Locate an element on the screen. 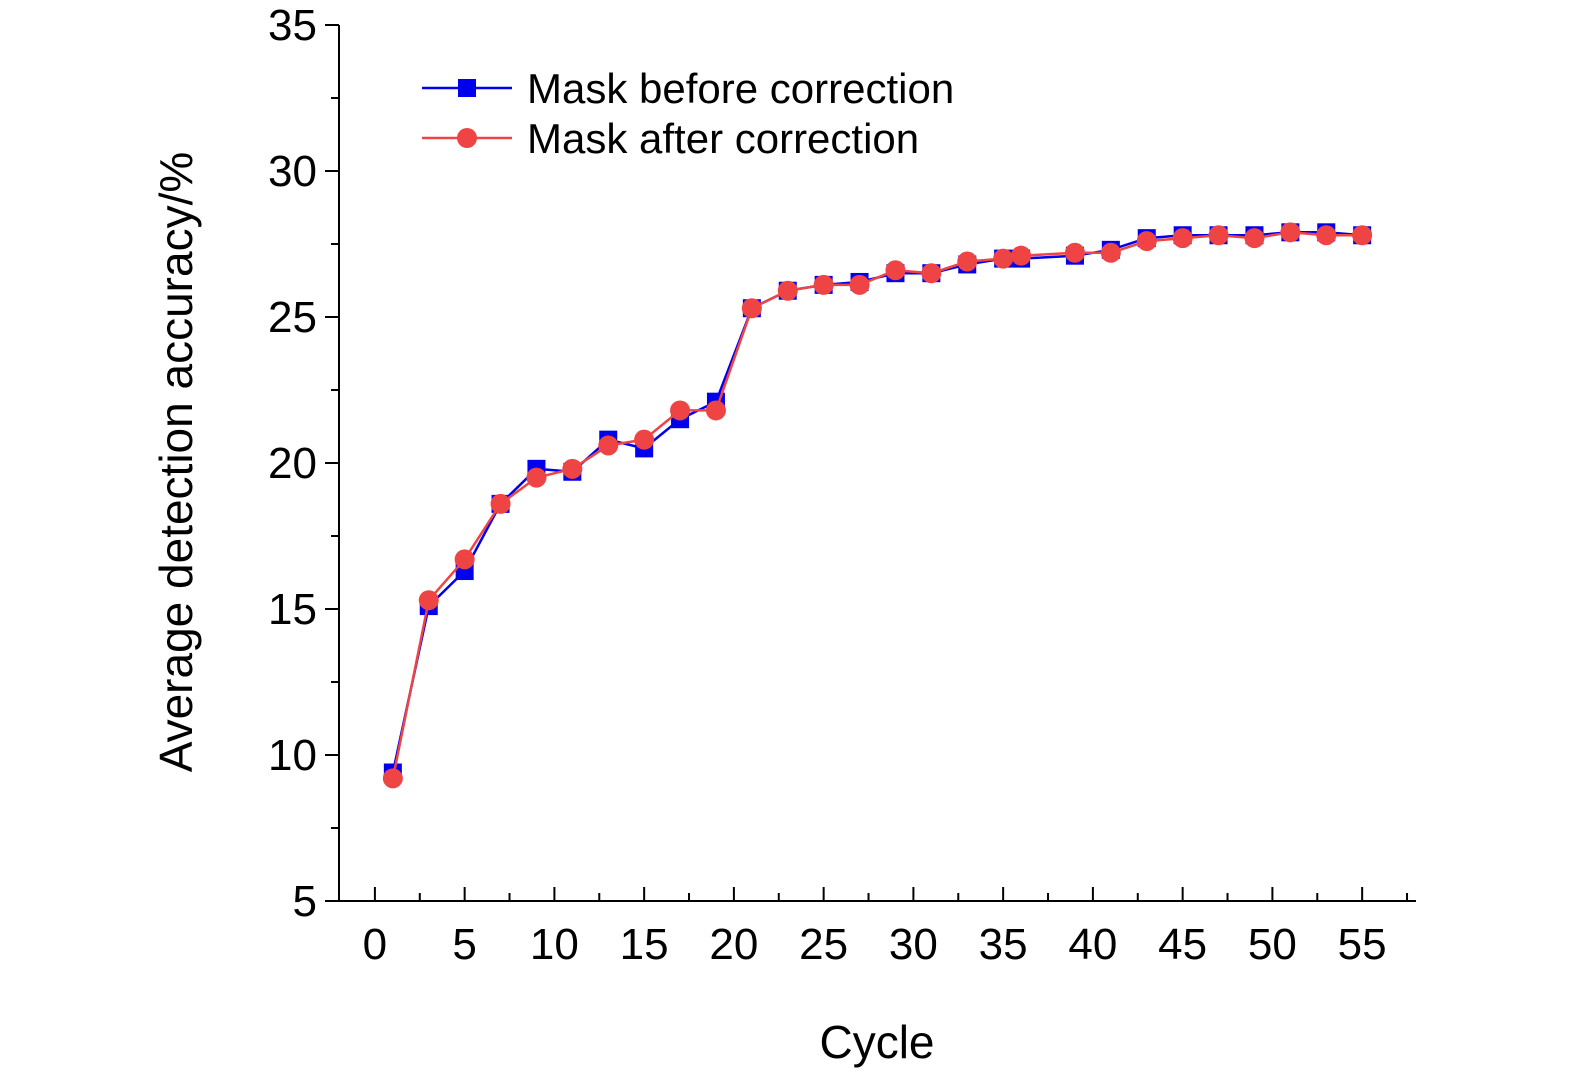 The width and height of the screenshot is (1575, 1082). x-tick-label: 25 is located at coordinates (823, 944).